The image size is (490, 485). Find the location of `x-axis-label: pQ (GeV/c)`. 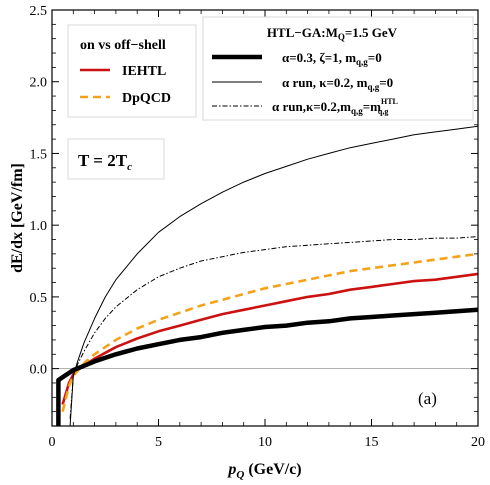

x-axis-label: pQ (GeV/c) is located at coordinates (263, 471).